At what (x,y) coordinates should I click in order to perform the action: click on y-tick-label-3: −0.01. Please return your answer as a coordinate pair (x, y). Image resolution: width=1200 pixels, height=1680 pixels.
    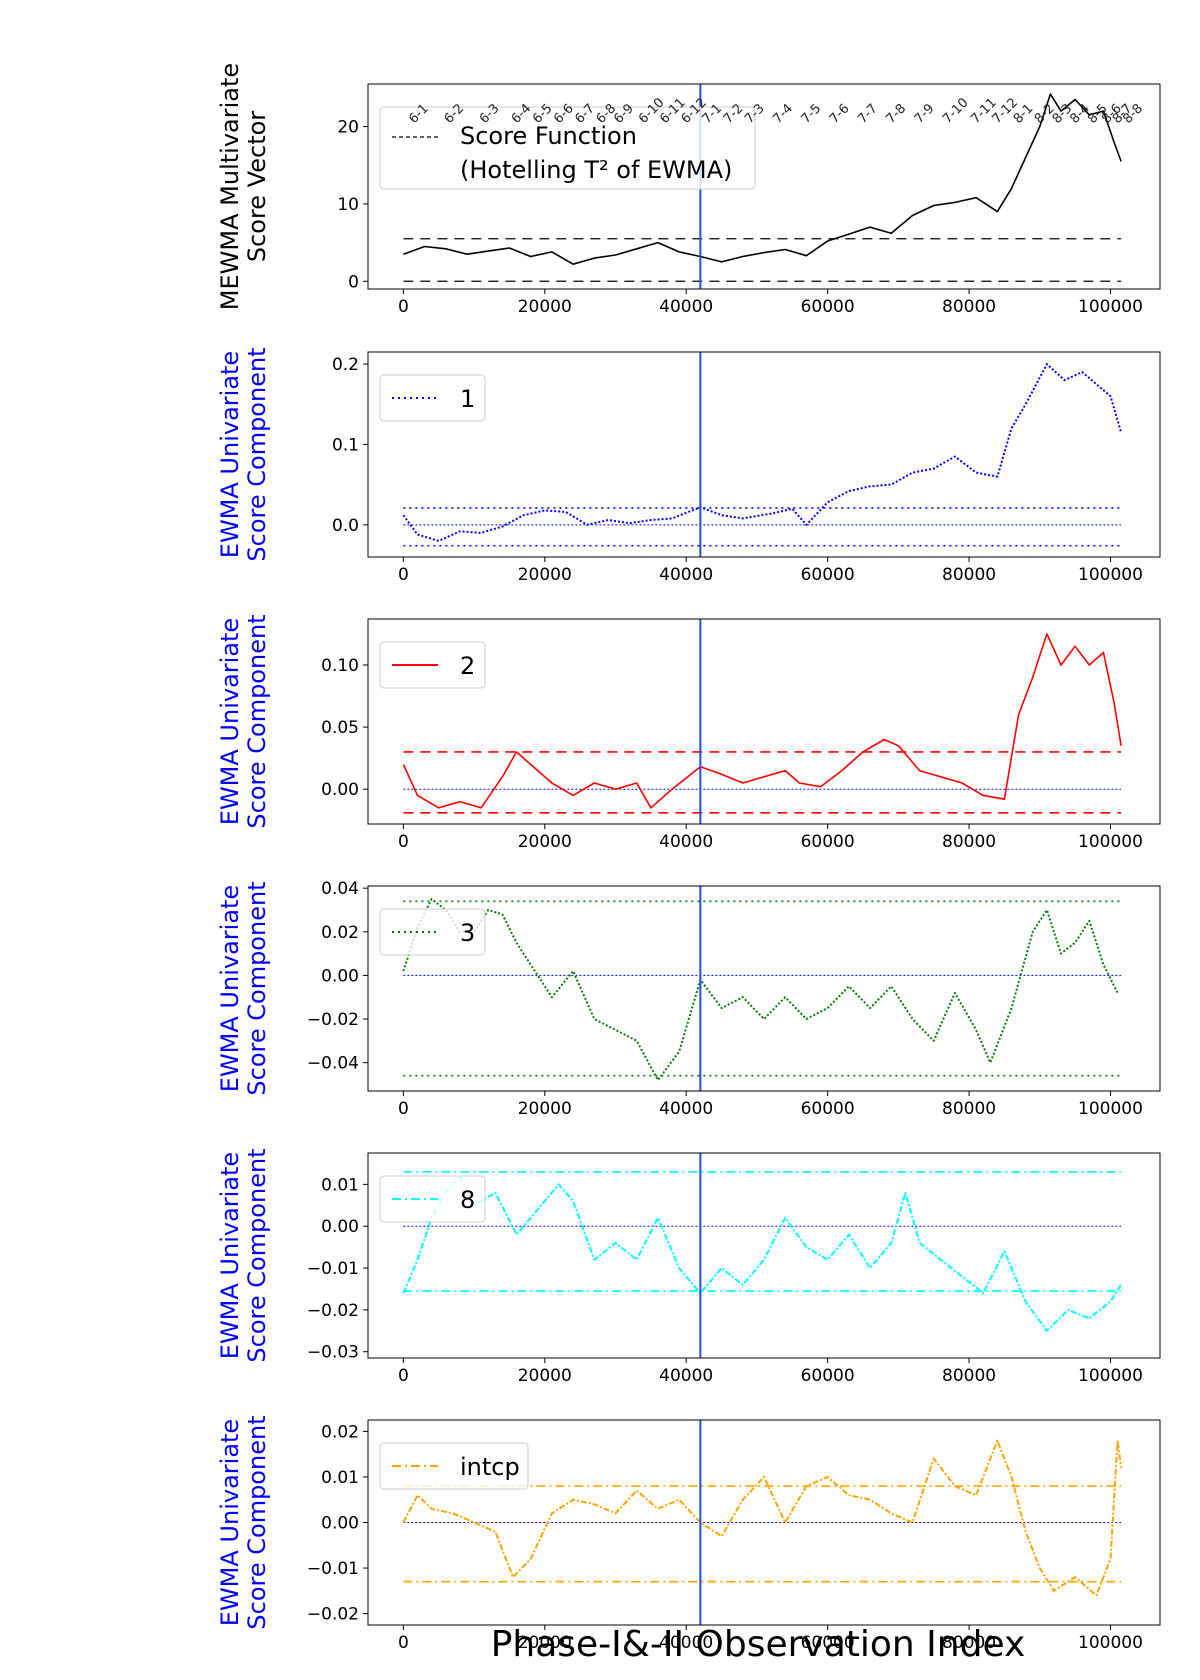
    Looking at the image, I should click on (333, 1269).